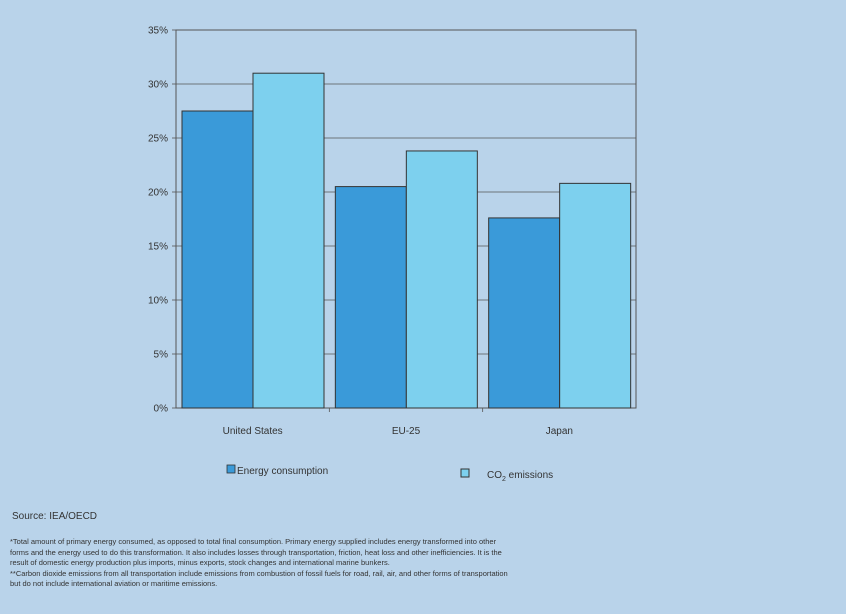 The height and width of the screenshot is (614, 846). I want to click on legend-co2-subscript: 2, so click(504, 479).